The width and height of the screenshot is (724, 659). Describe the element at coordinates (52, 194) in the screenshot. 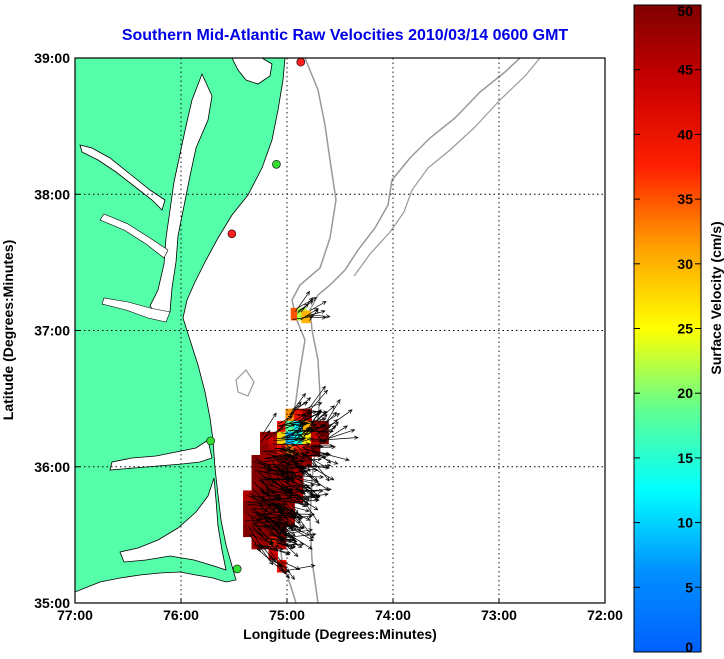

I see `y-tick-label: 38:00` at that location.